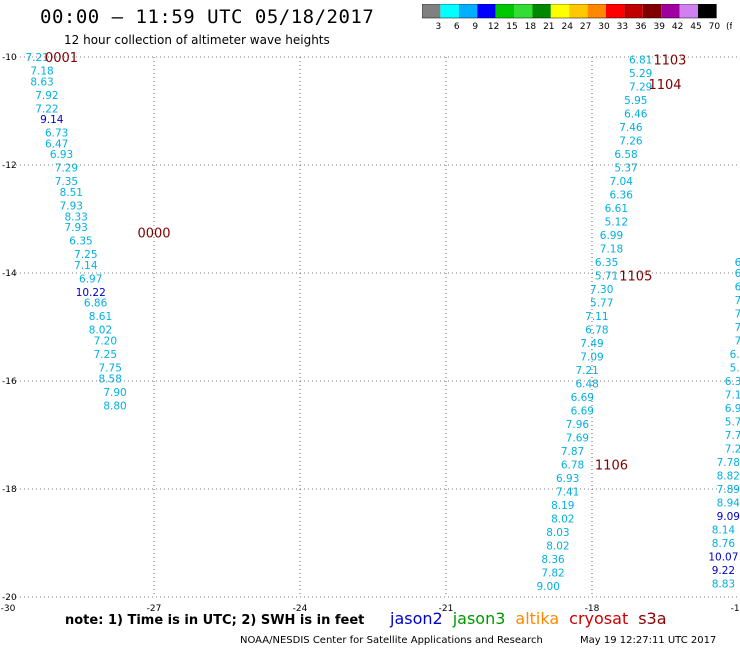  What do you see at coordinates (735, 609) in the screenshot?
I see `x-tick-label: -15` at bounding box center [735, 609].